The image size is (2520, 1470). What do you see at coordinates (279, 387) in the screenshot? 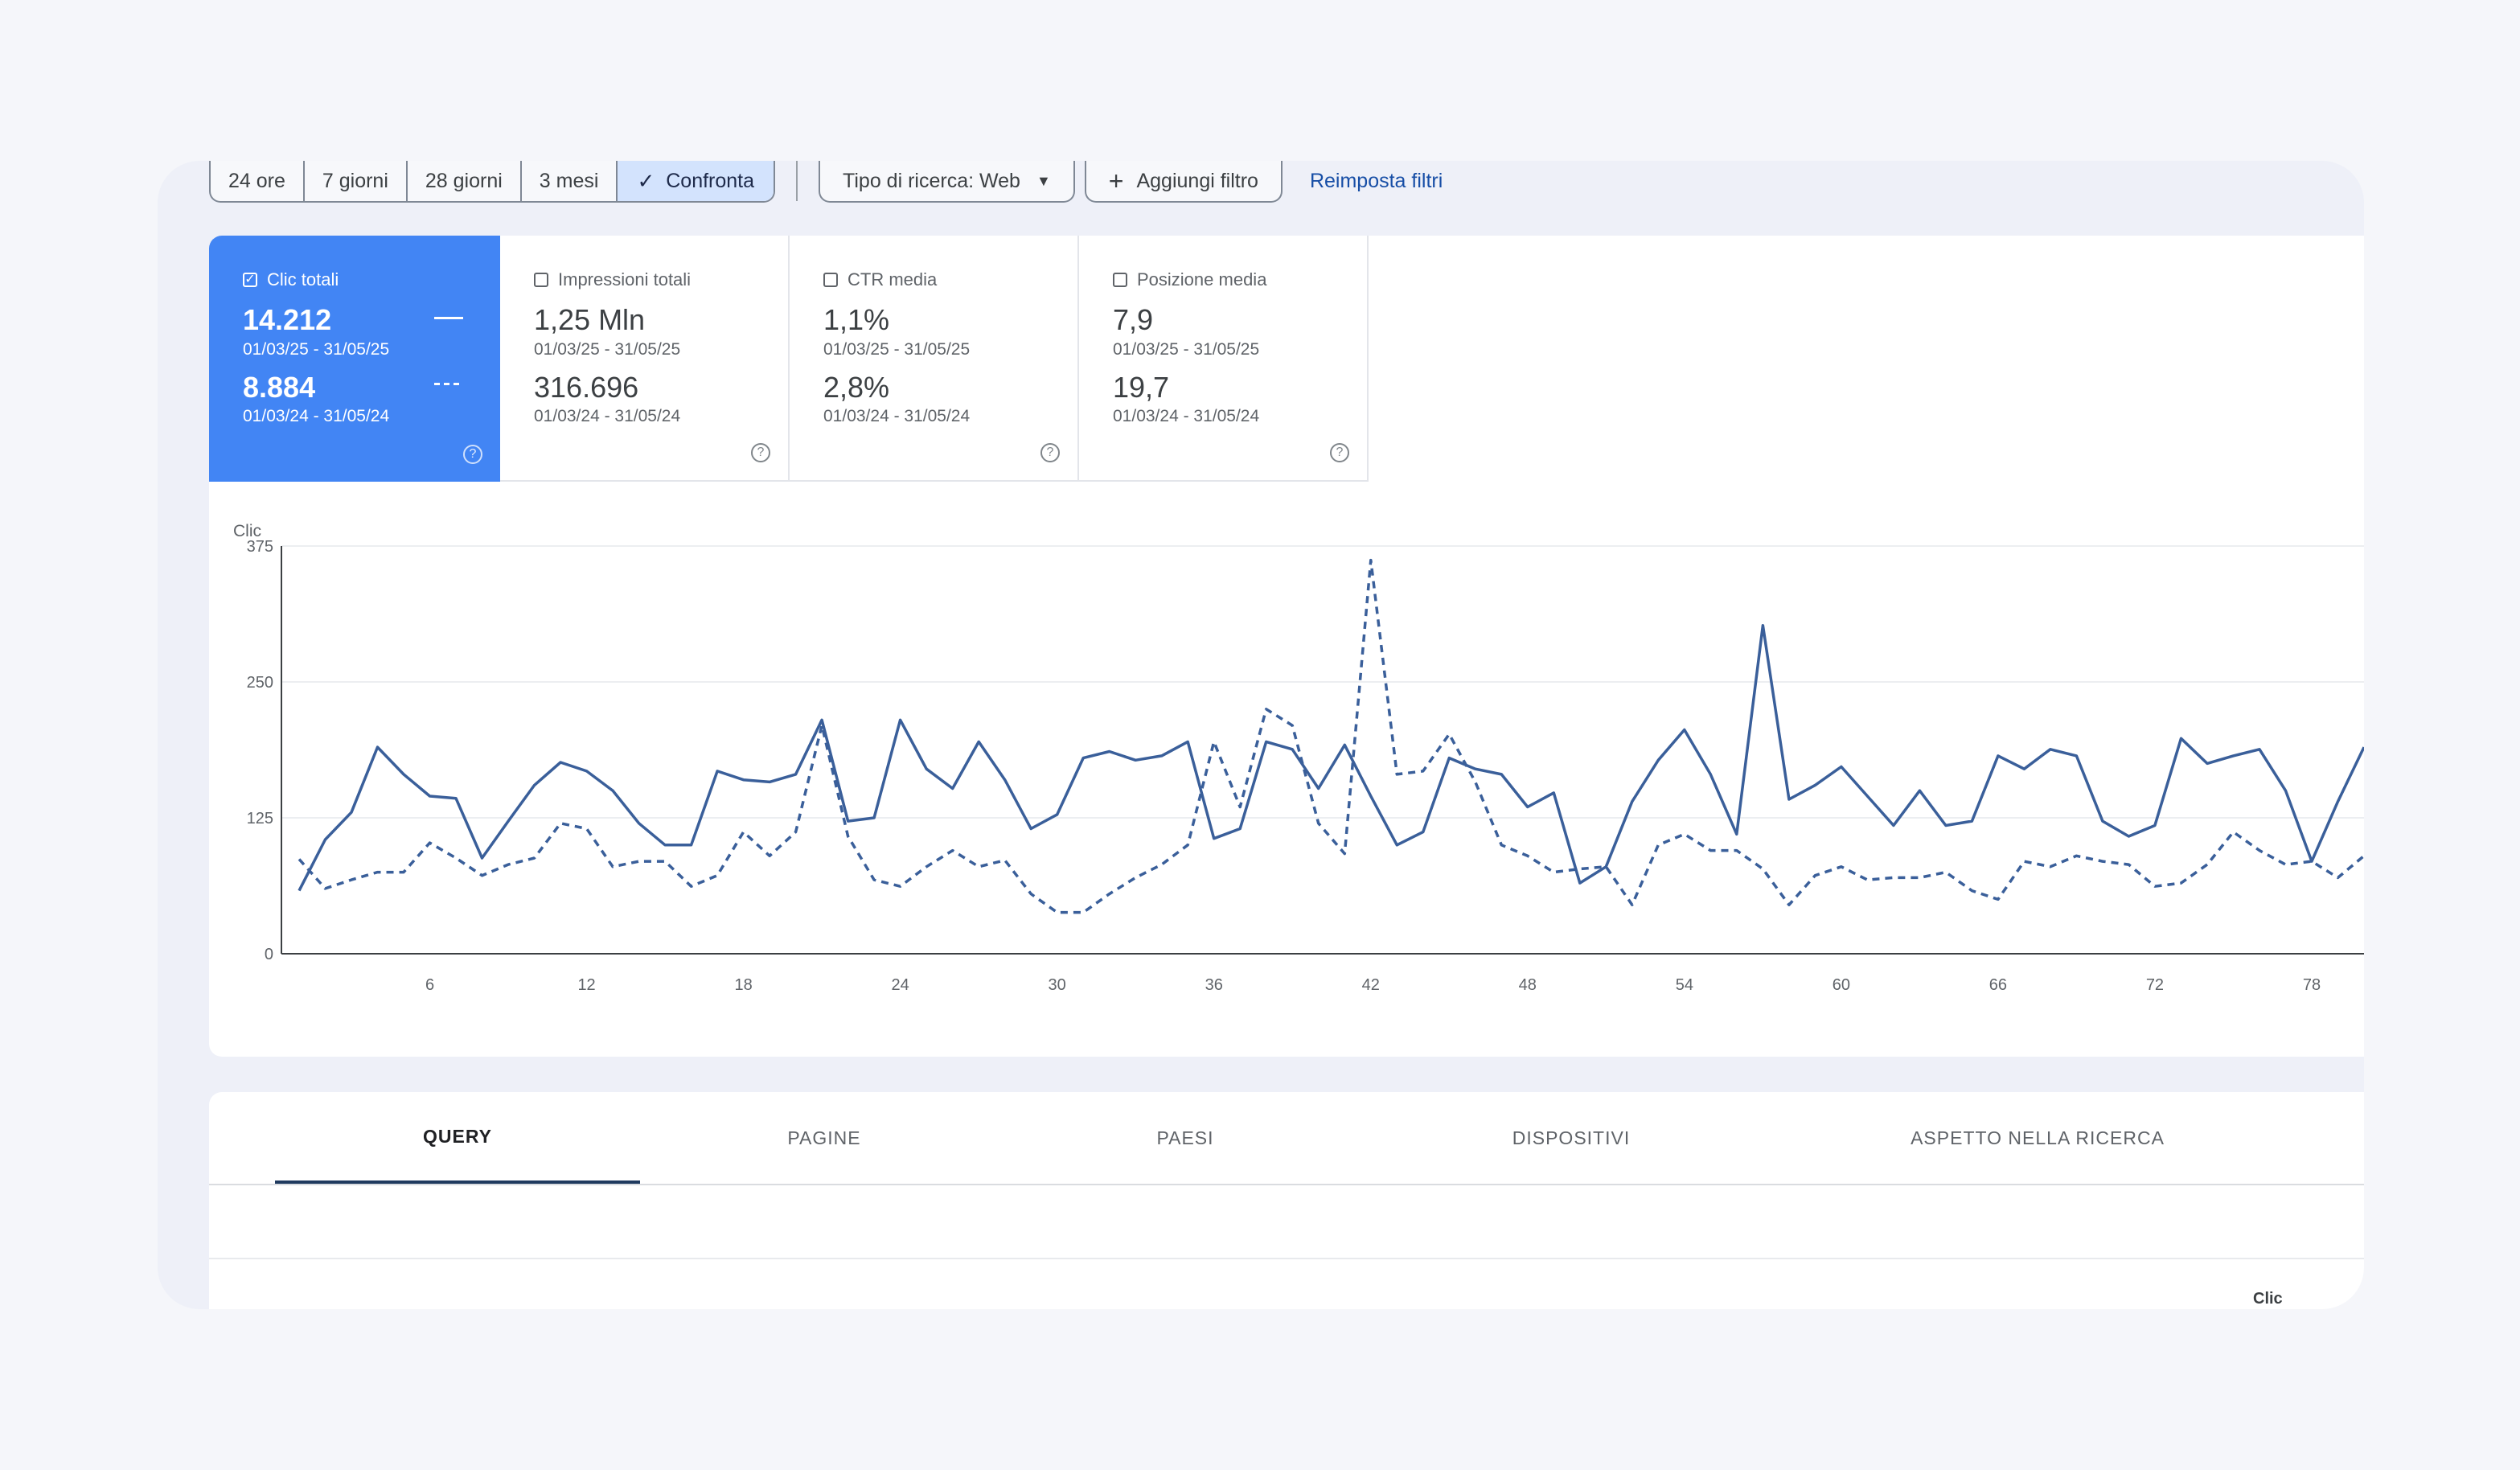
I see `metric-value-previous: 8.884` at bounding box center [279, 387].